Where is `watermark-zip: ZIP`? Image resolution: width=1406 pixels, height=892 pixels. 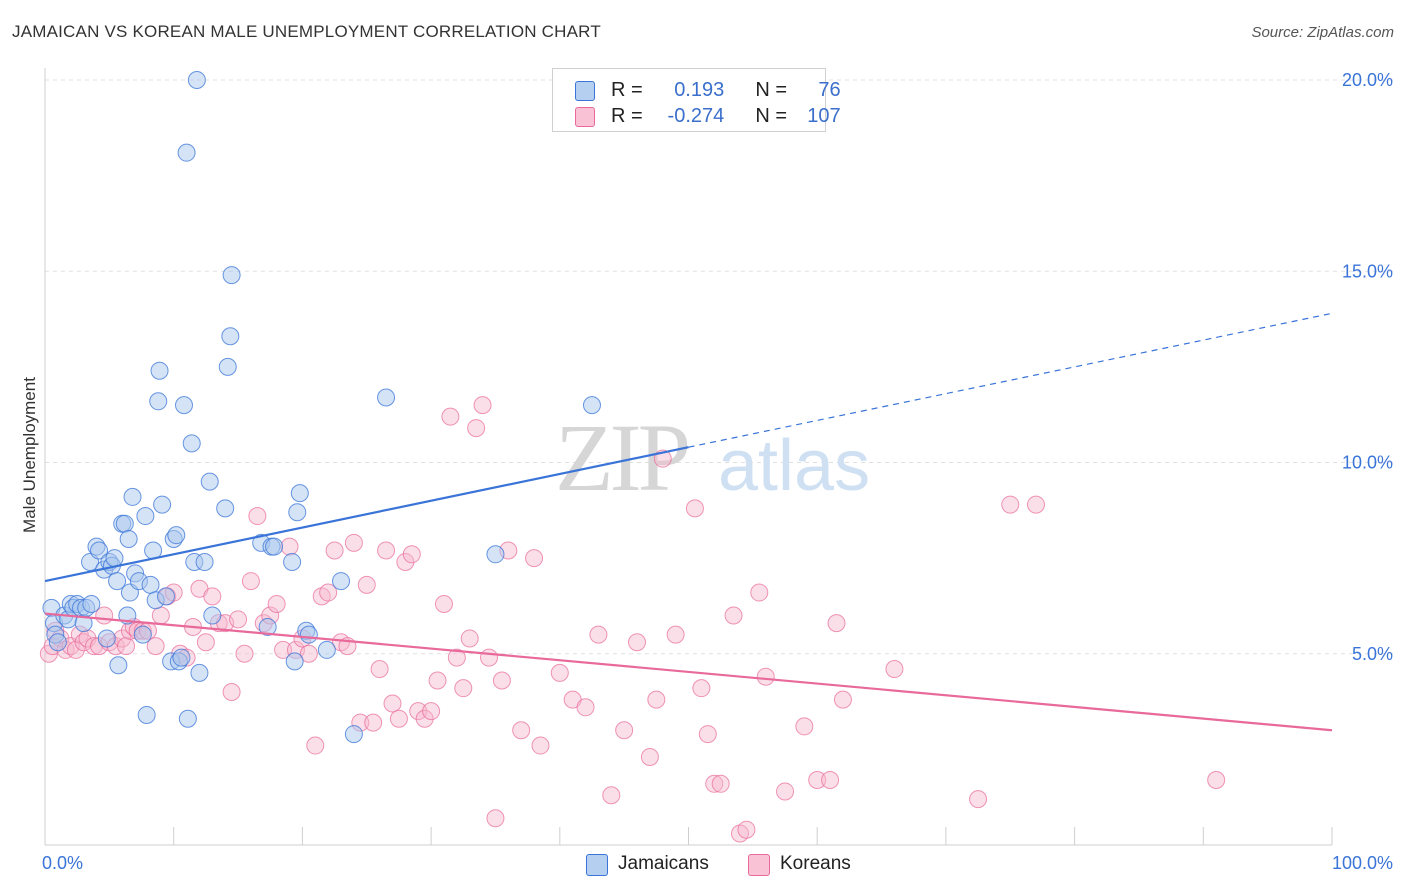 watermark-zip: ZIP is located at coordinates (621, 457).